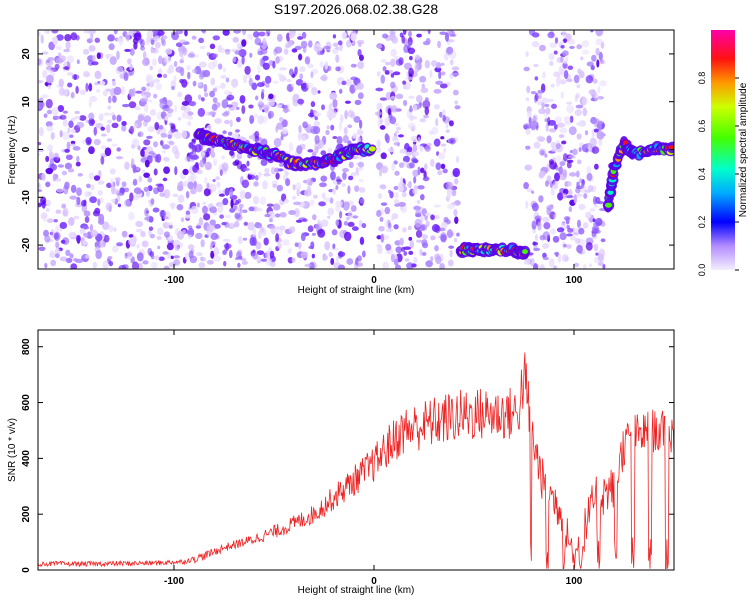 The width and height of the screenshot is (750, 600). I want to click on colorbar-tick-label: 0.4, so click(702, 174).